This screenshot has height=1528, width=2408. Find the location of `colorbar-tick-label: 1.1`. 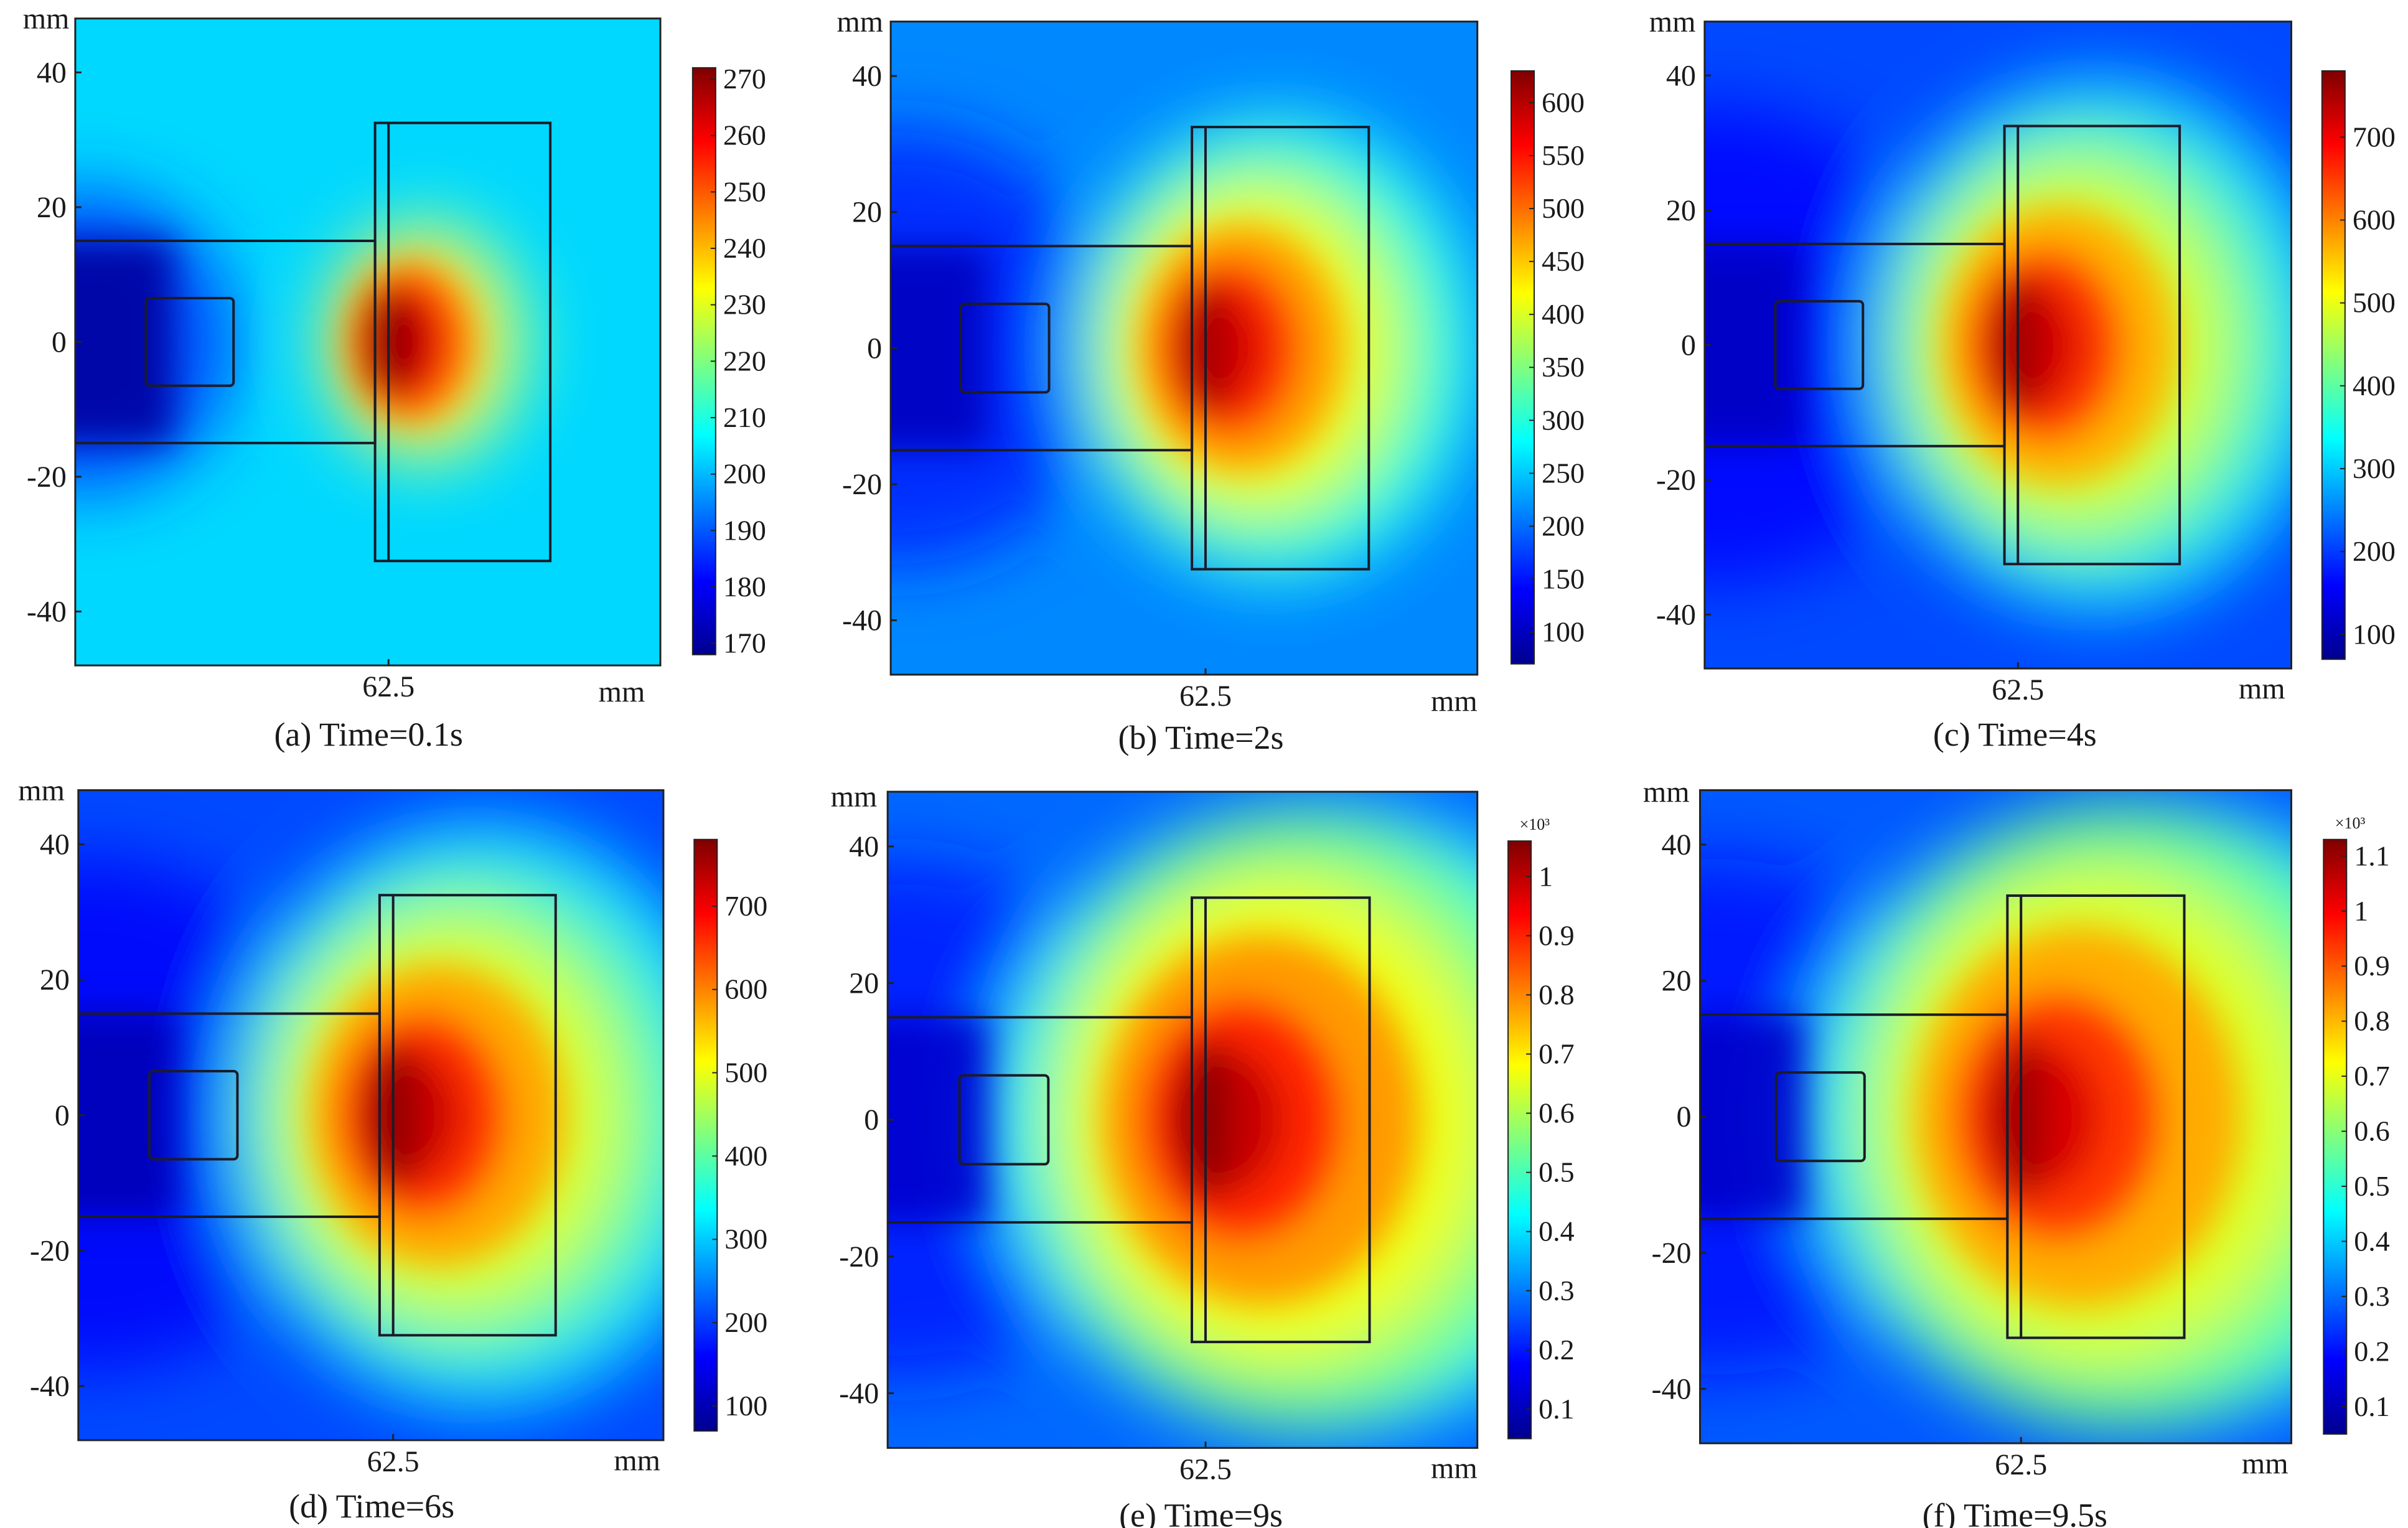

colorbar-tick-label: 1.1 is located at coordinates (2372, 856).